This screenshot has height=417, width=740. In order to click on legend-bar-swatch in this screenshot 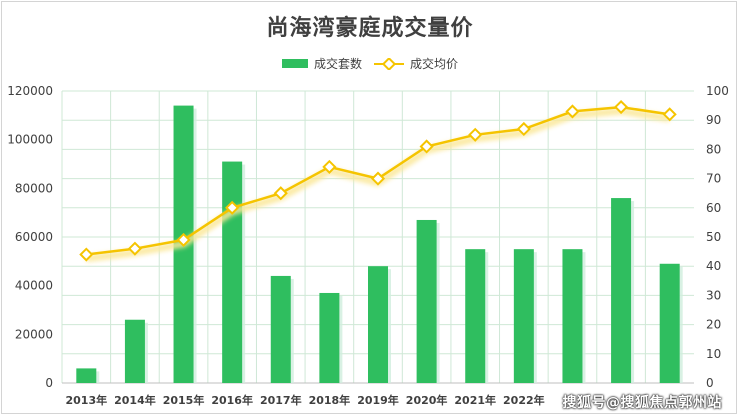, I will do `click(294, 63)`.